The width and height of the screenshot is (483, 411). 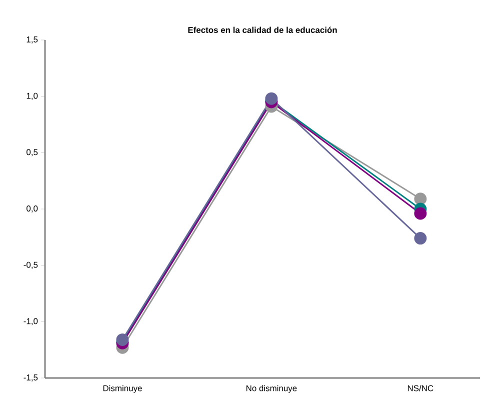 What do you see at coordinates (32, 96) in the screenshot?
I see `y-tick-label: 1,0` at bounding box center [32, 96].